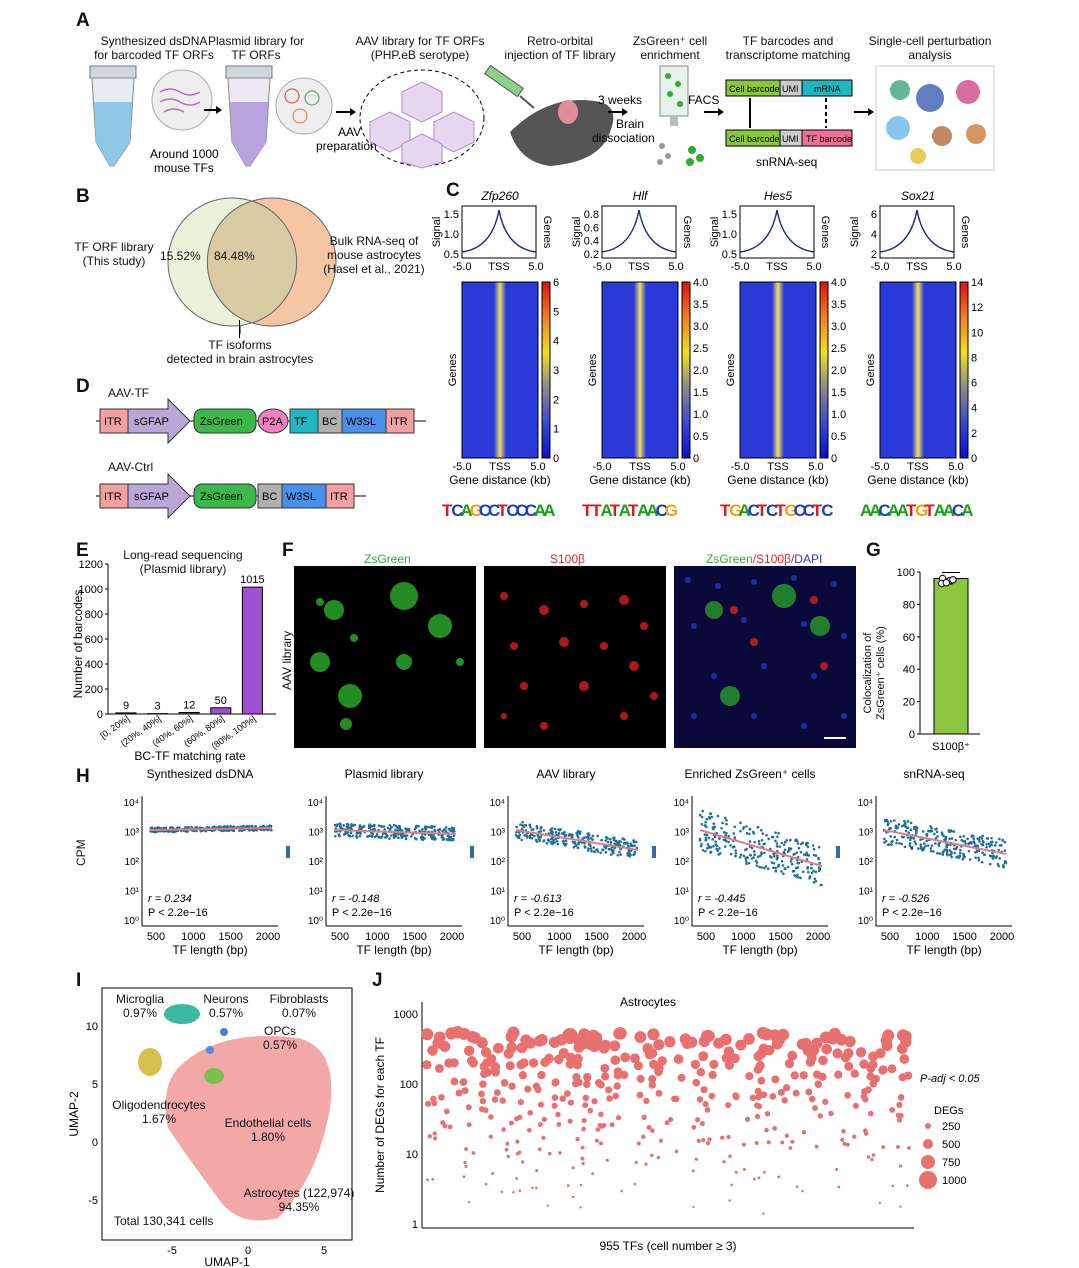 This screenshot has height=1268, width=1079. Describe the element at coordinates (272, 422) in the screenshot. I see `construct-part-label: P2A` at that location.